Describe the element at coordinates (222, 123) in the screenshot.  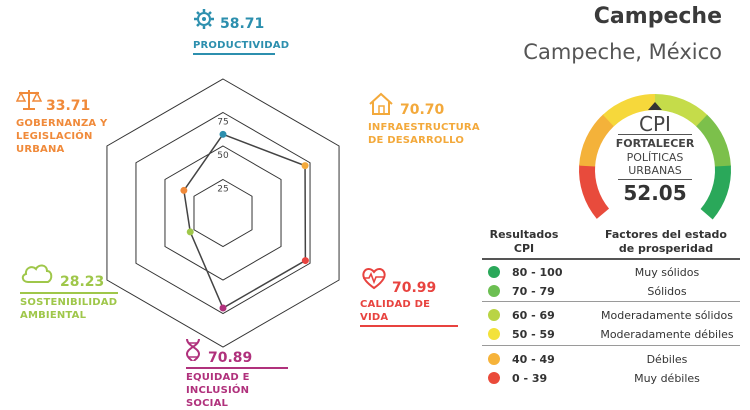
I see `ring-tick-label: 75` at that location.